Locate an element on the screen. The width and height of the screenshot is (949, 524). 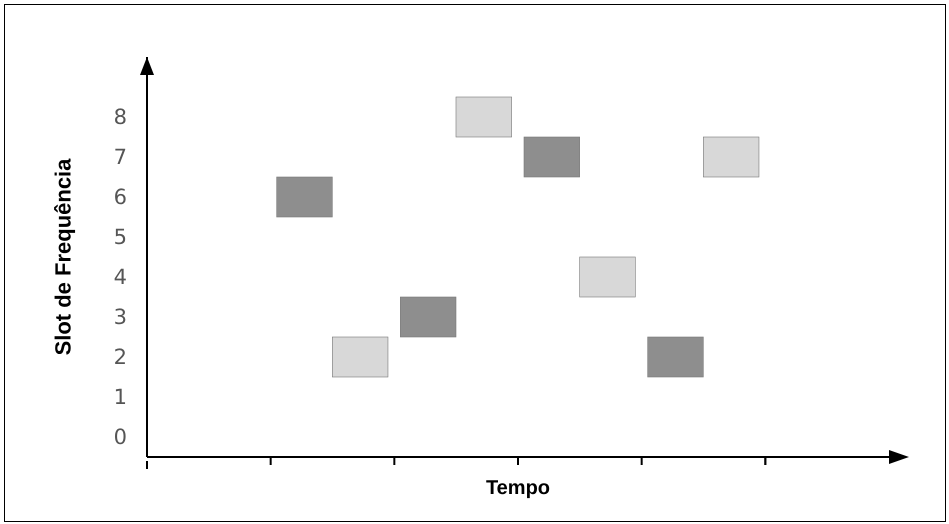
y-axis-title: Slot de Frequência is located at coordinates (63, 257).